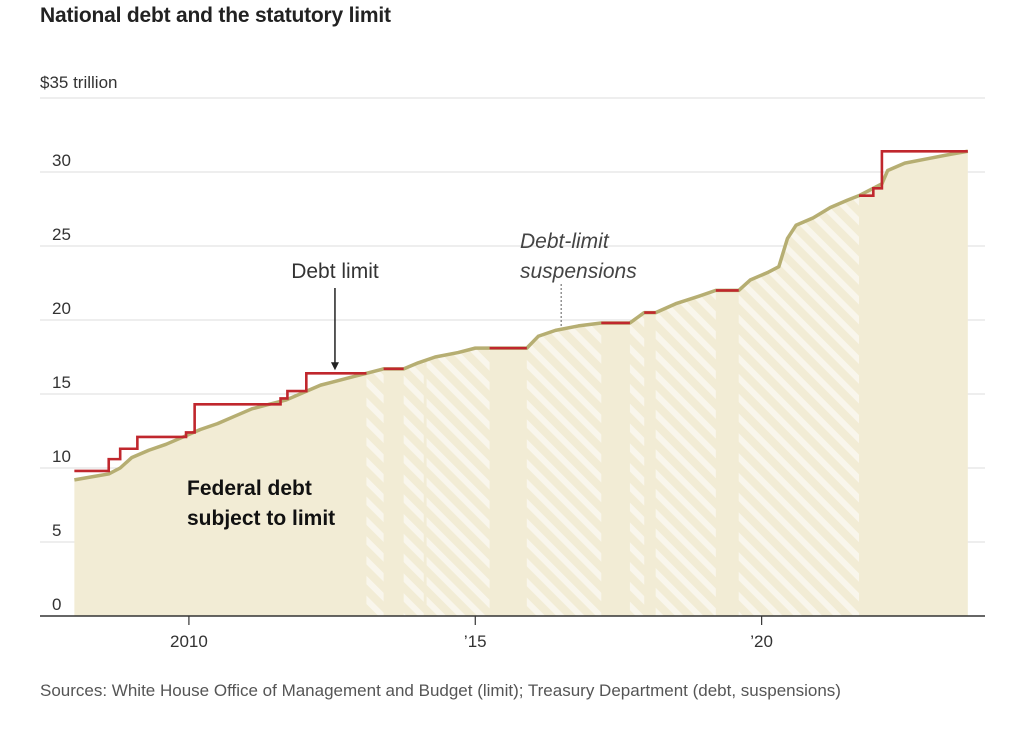 This screenshot has height=742, width=1024. Describe the element at coordinates (215, 15) in the screenshot. I see `chart-title: National debt and the statutory limit` at that location.